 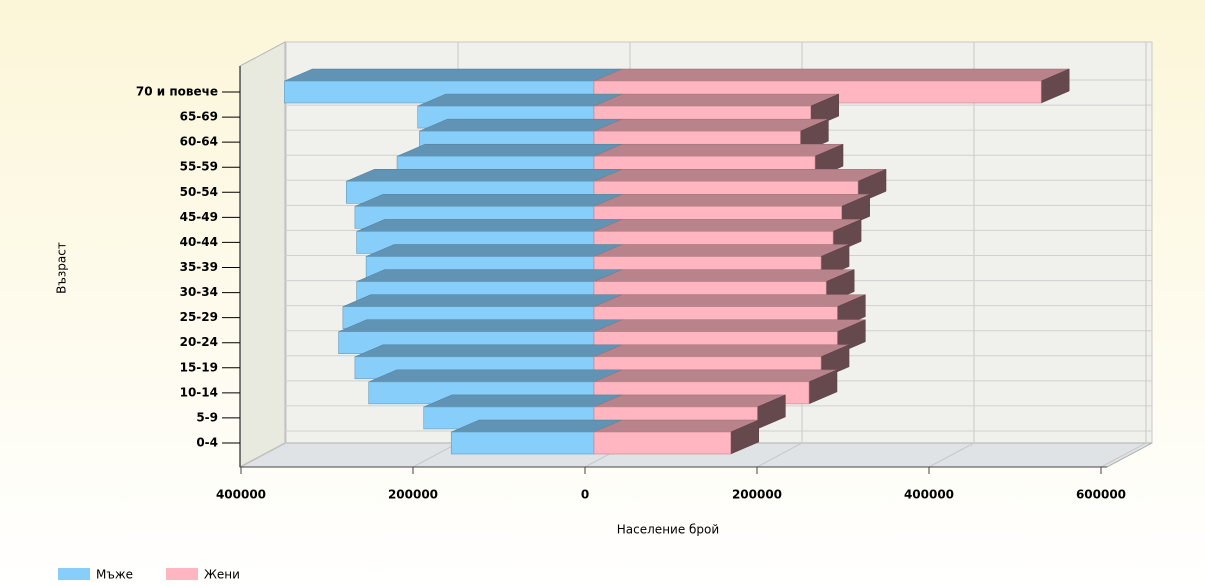 What do you see at coordinates (668, 530) in the screenshot?
I see `x-axis-title: Население брой` at bounding box center [668, 530].